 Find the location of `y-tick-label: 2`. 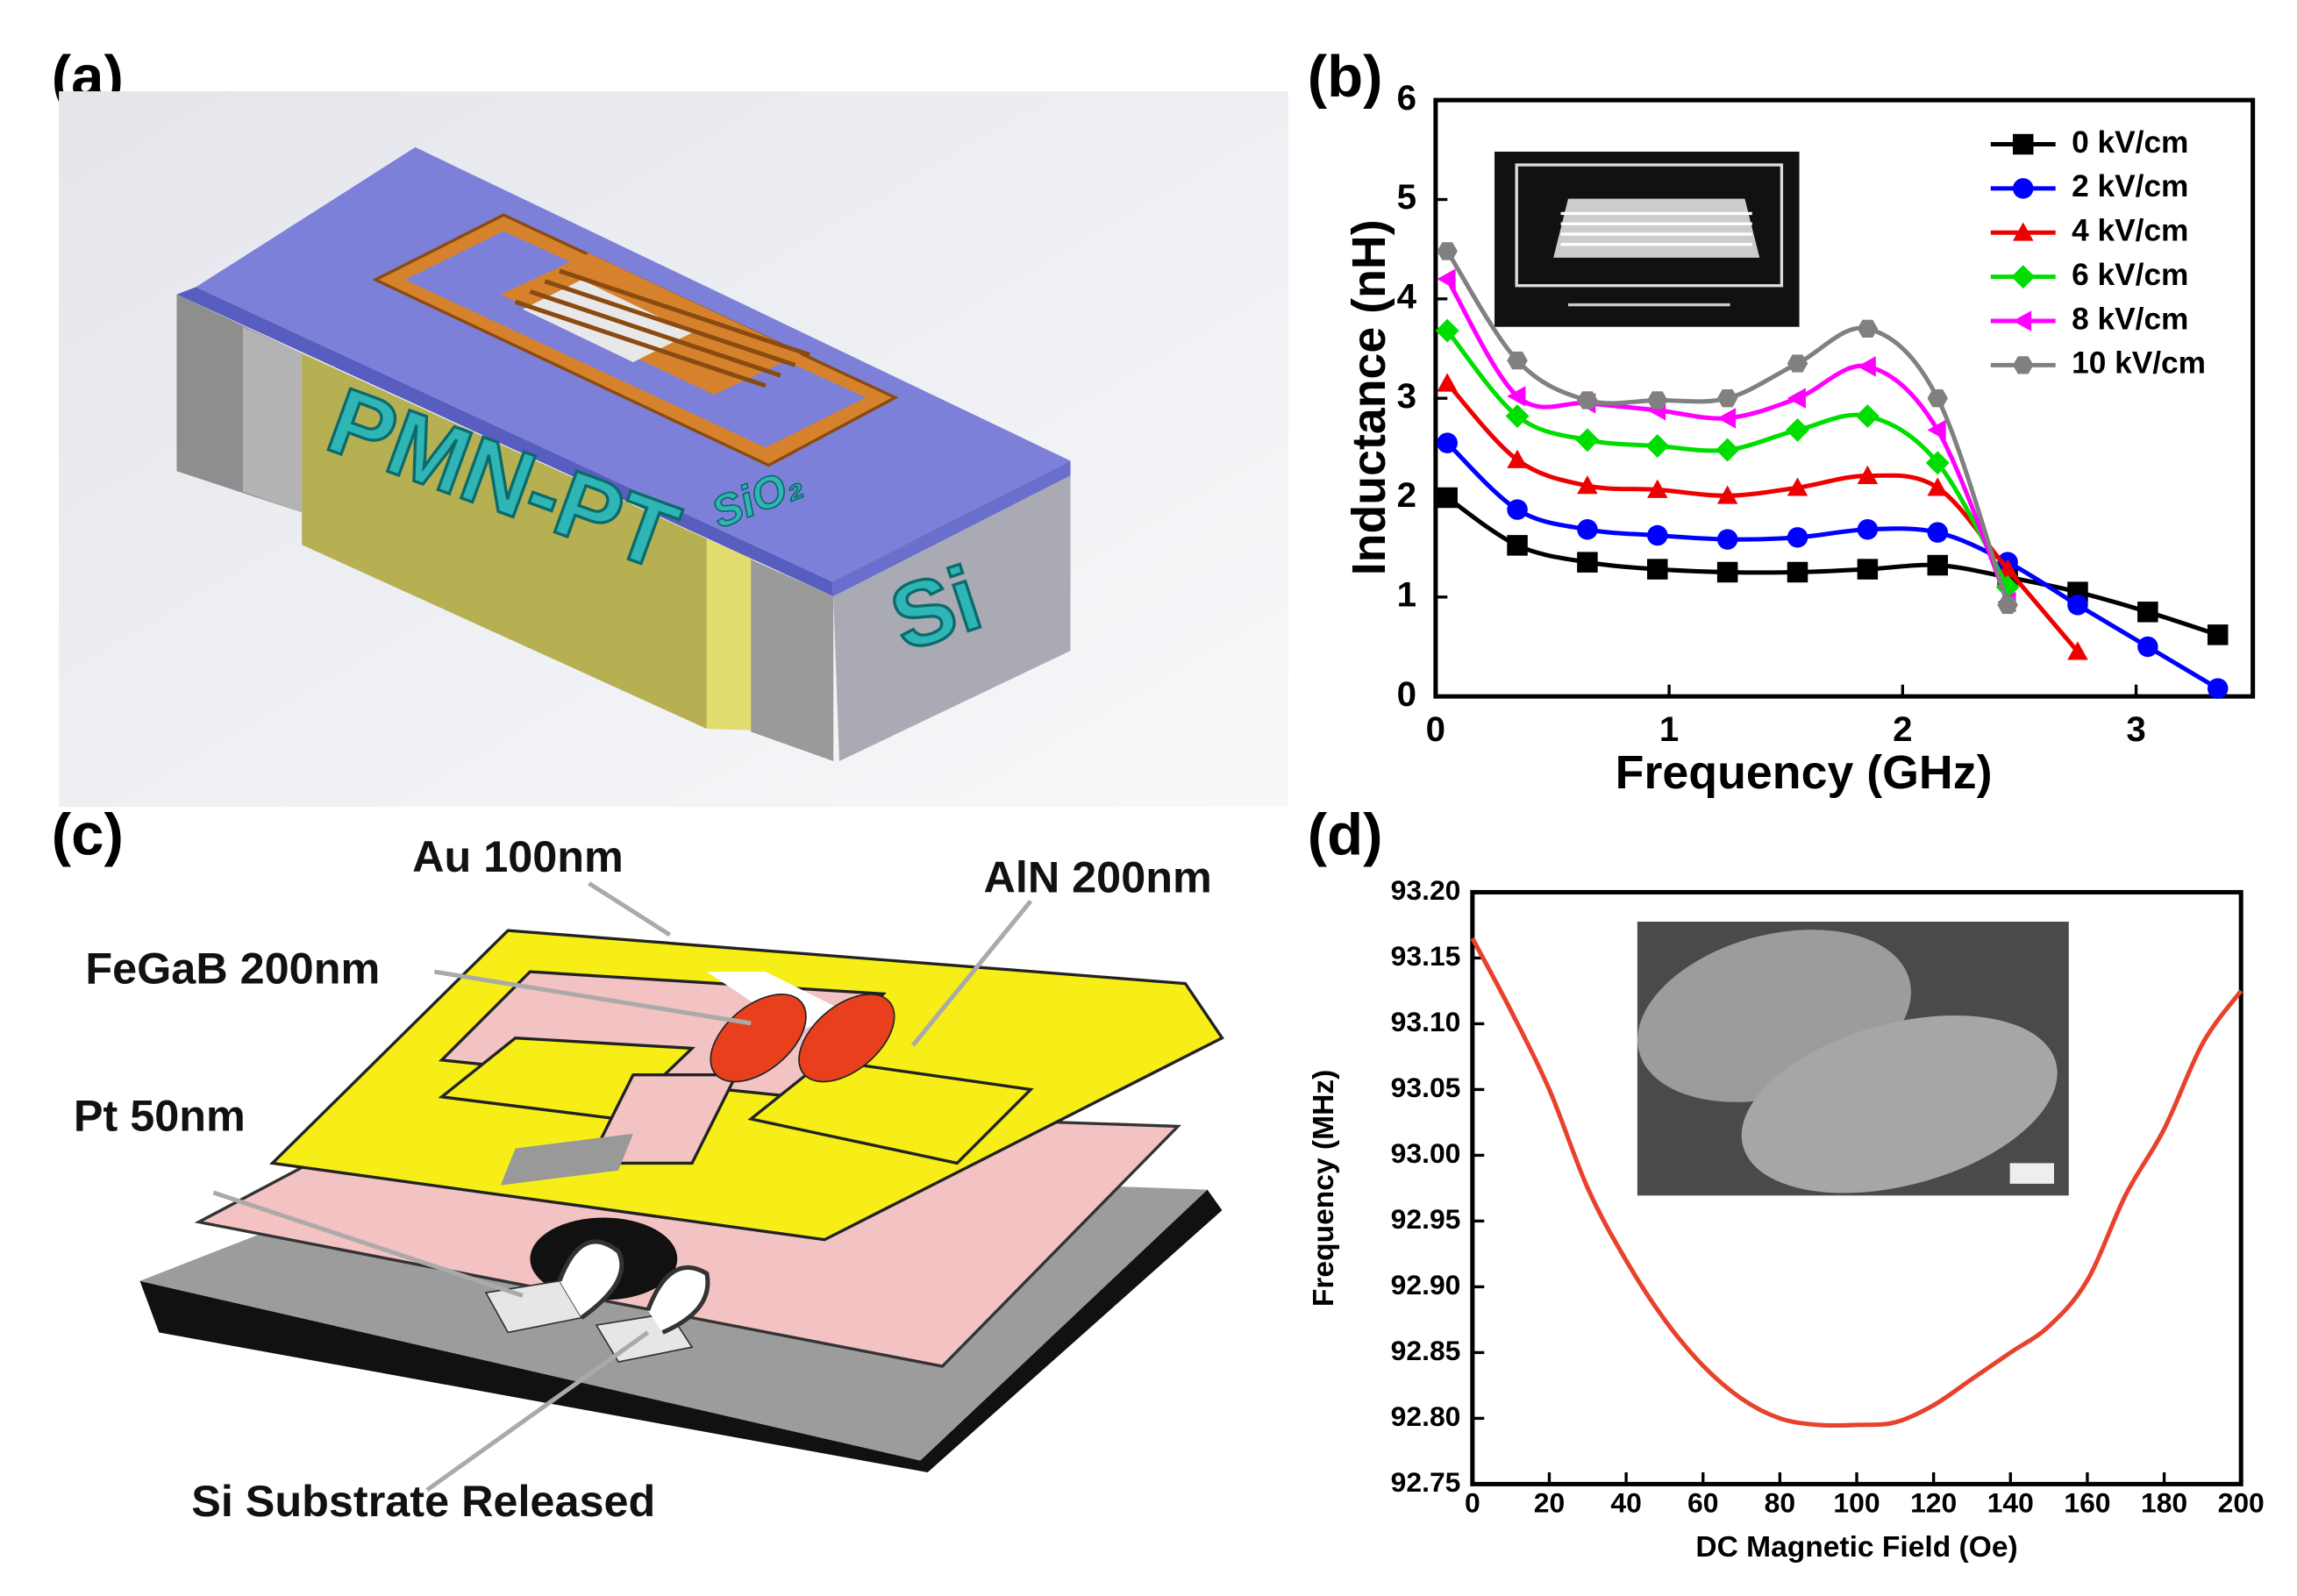

y-tick-label: 2 is located at coordinates (1406, 495).